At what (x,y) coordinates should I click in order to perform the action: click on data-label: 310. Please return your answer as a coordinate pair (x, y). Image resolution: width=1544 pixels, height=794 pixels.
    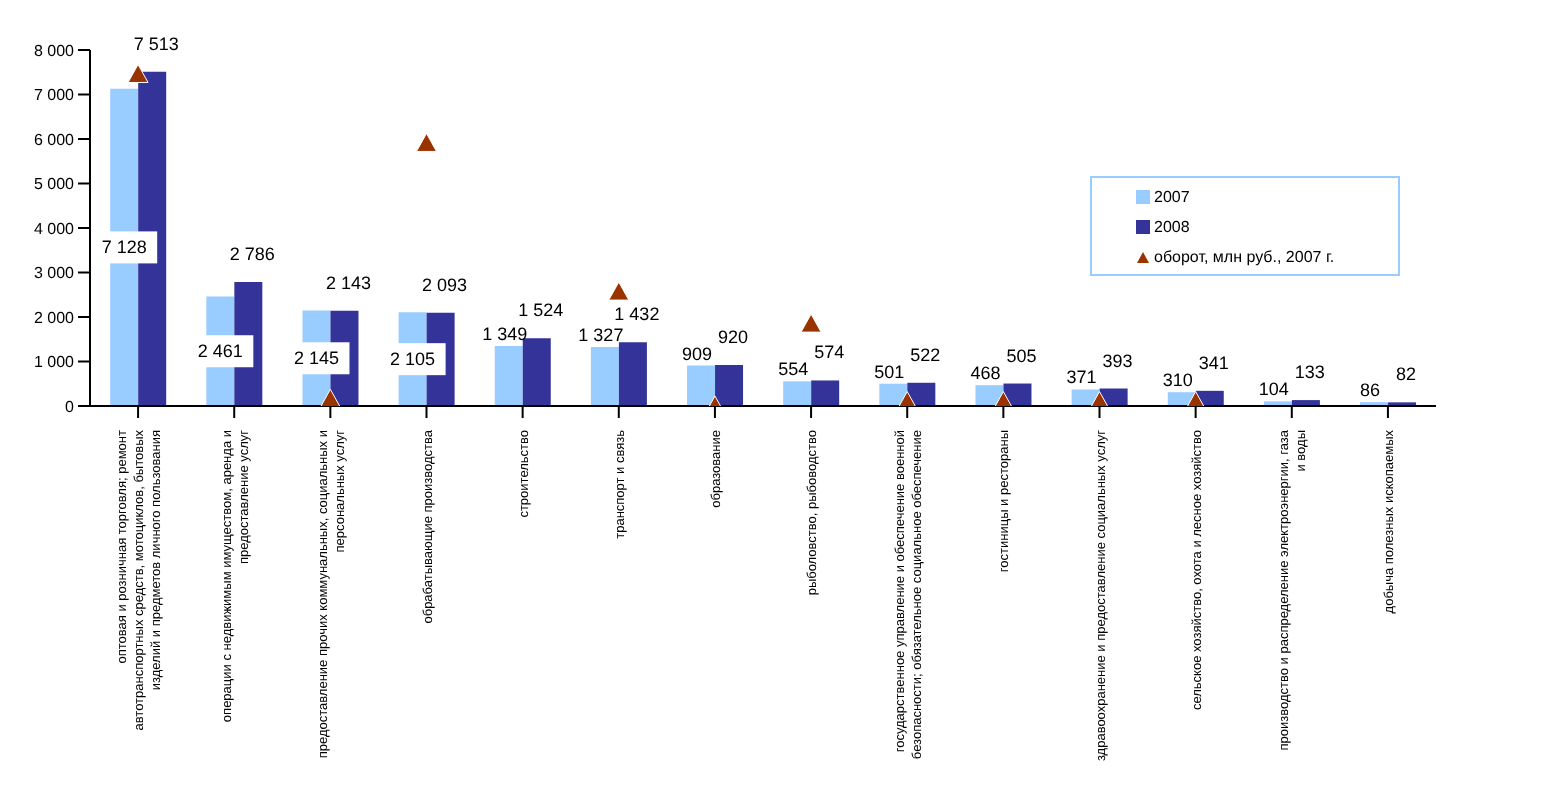
    Looking at the image, I should click on (1177, 380).